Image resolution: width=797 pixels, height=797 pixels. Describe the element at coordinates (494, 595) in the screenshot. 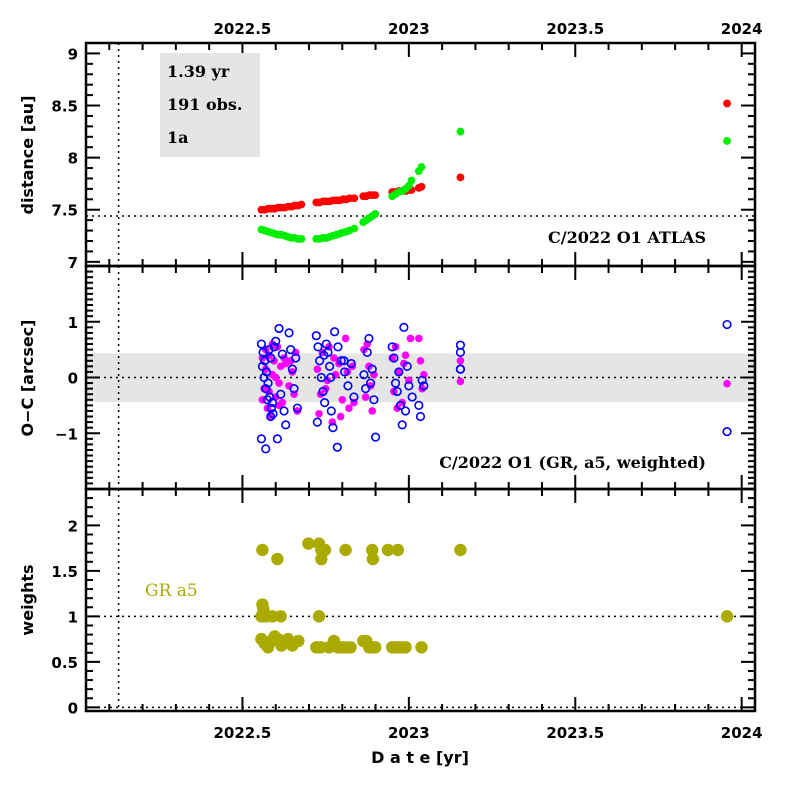

I see `series-weights` at that location.